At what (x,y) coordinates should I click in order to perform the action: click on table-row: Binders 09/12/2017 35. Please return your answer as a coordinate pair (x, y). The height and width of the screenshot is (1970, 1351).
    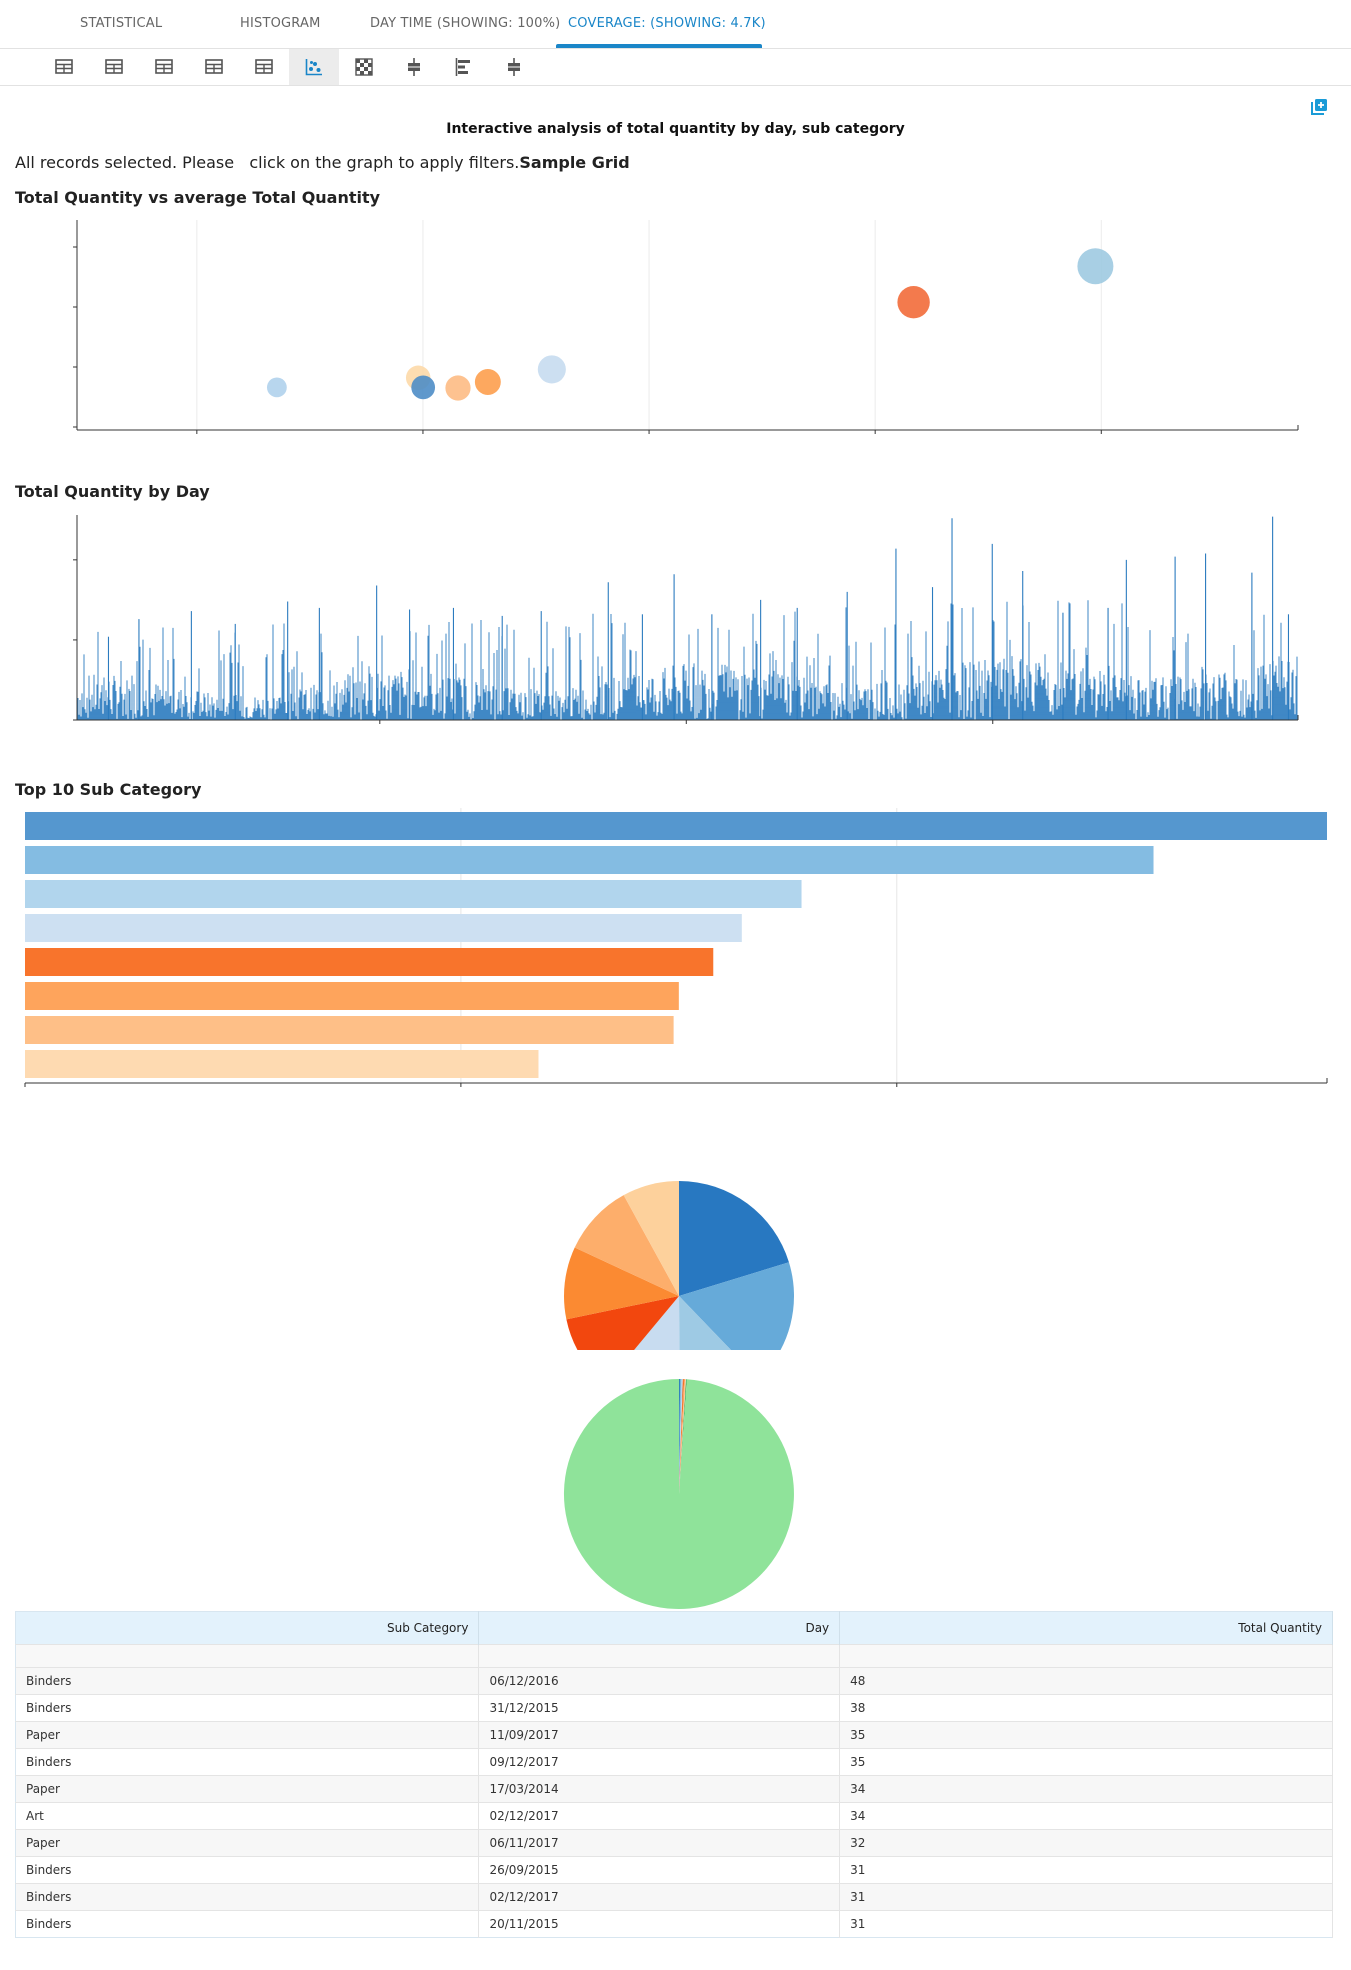
    Looking at the image, I should click on (674, 1762).